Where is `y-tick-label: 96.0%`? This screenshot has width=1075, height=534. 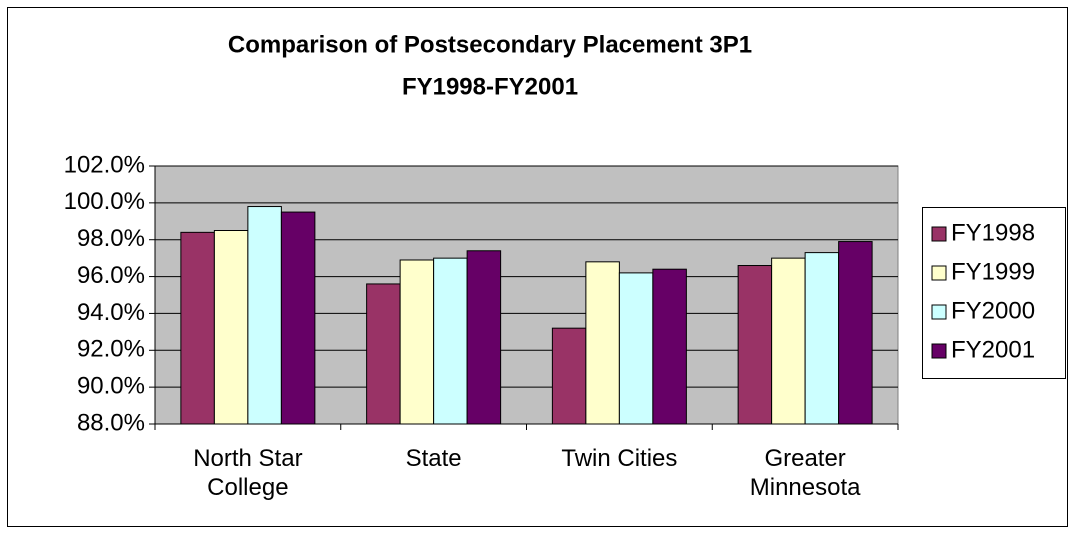
y-tick-label: 96.0% is located at coordinates (111, 275).